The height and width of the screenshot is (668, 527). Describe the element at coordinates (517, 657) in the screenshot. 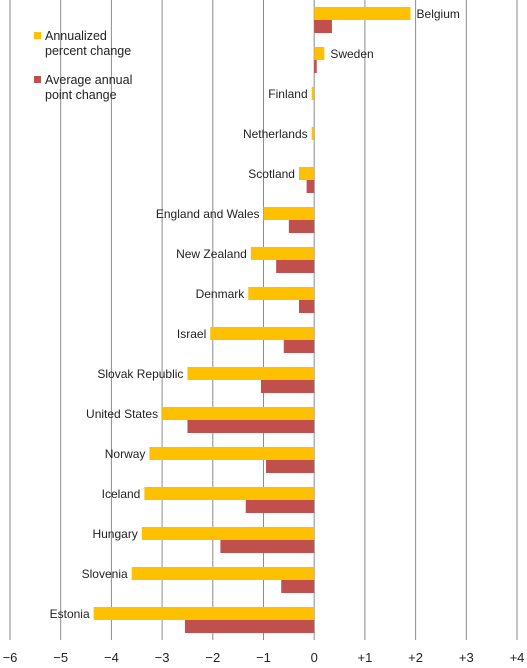

I see `x-tick-label-10: +4` at that location.